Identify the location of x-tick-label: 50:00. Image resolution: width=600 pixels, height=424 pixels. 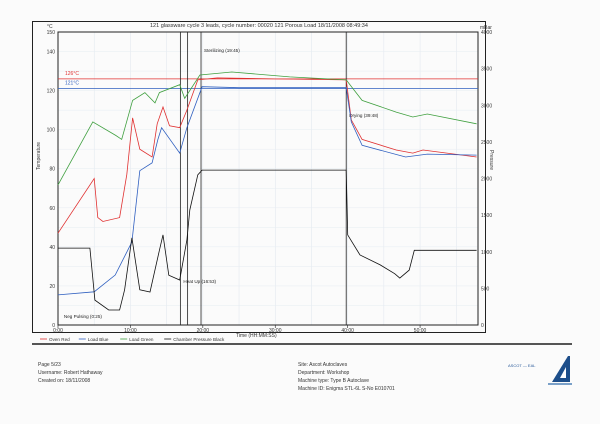
(420, 331).